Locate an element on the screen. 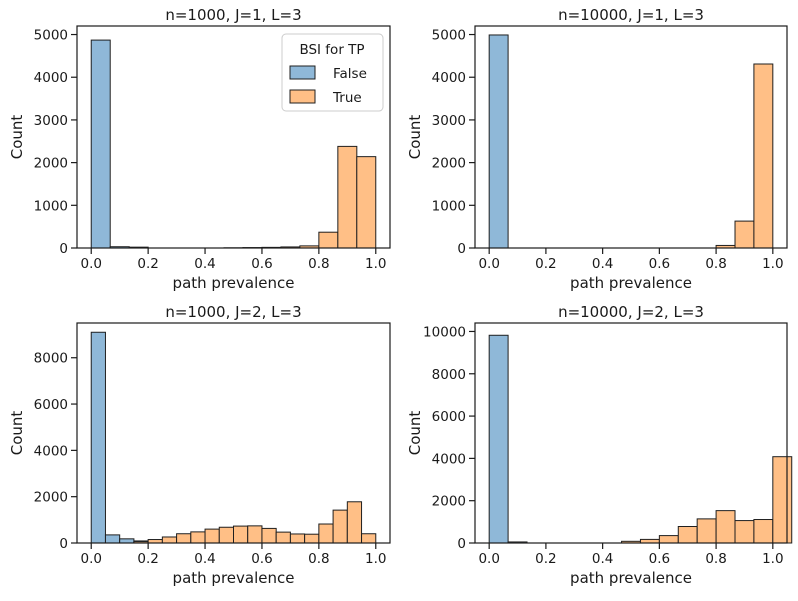 Image resolution: width=798 pixels, height=601 pixels. legend-swatch-false is located at coordinates (302, 72).